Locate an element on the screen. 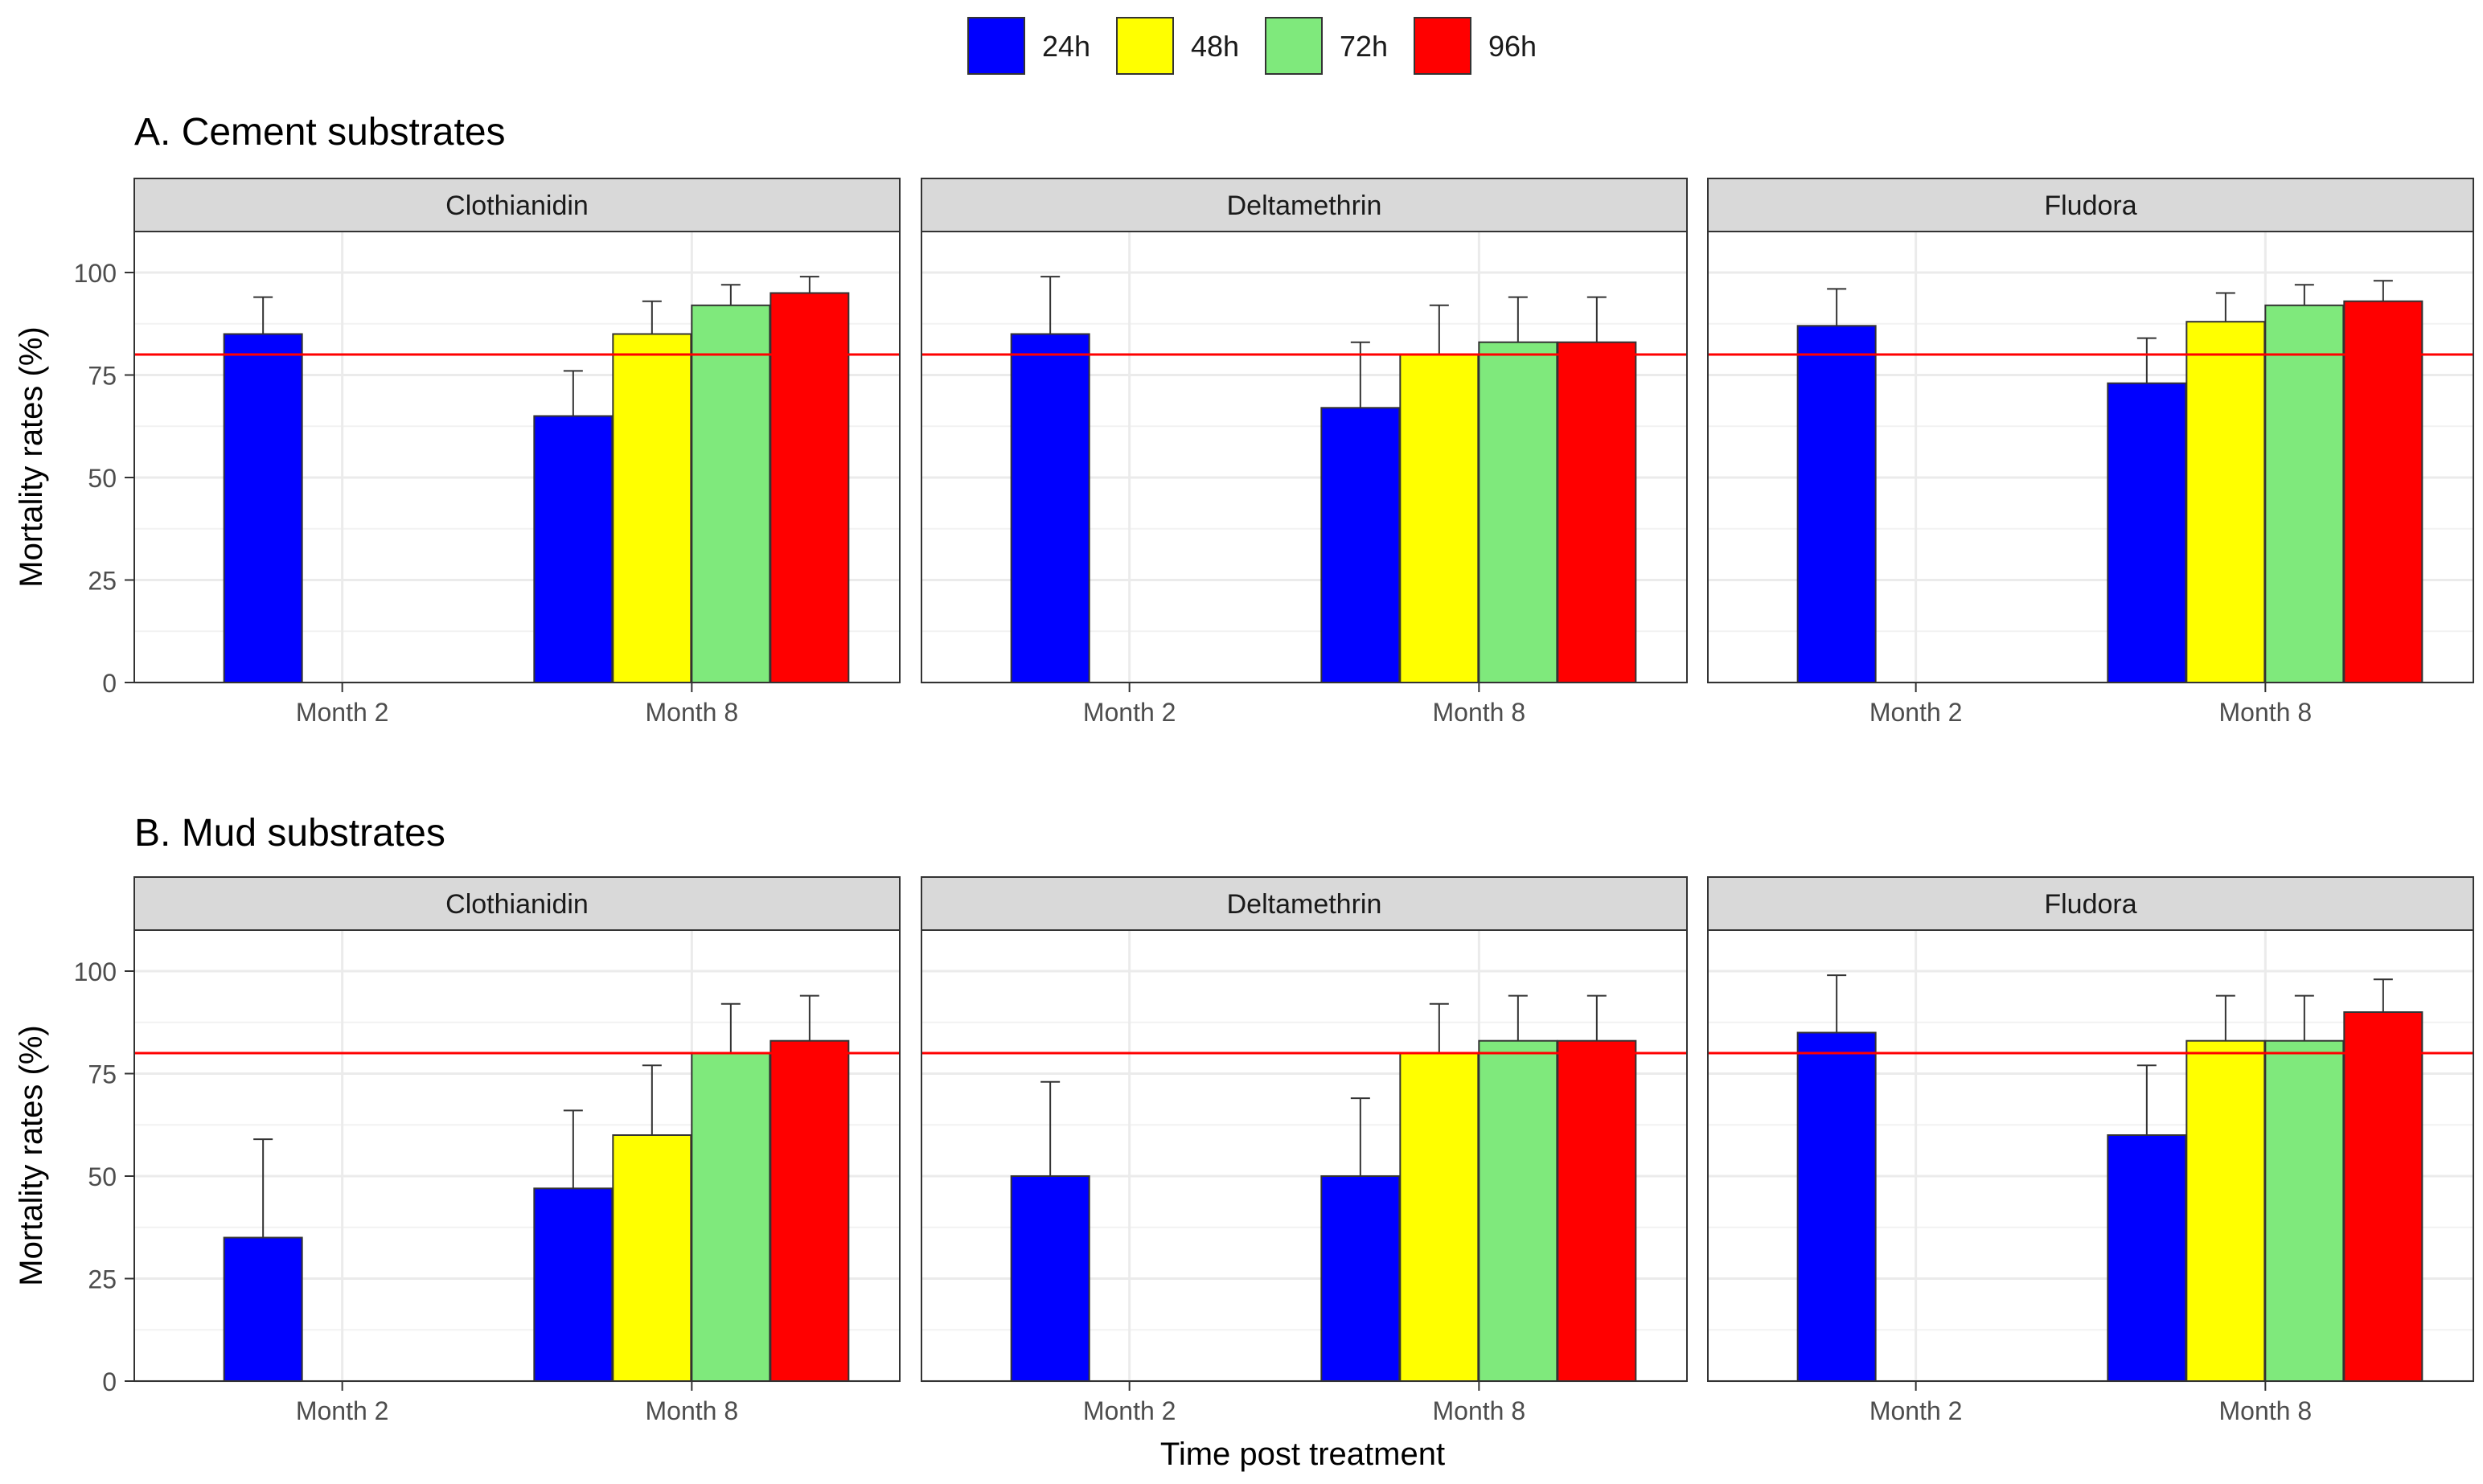  legend-label: 96h is located at coordinates (1512, 47).